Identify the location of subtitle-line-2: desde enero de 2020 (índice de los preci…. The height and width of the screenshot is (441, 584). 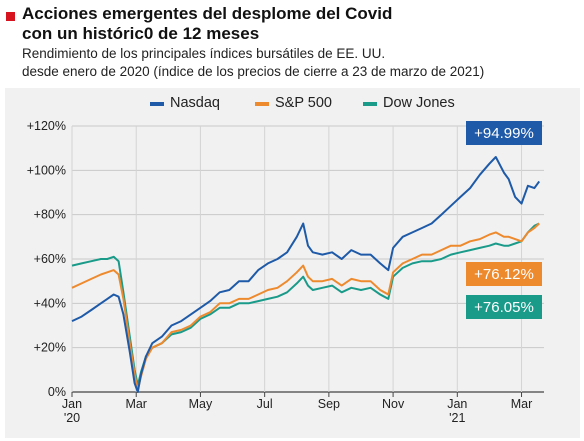
(253, 71).